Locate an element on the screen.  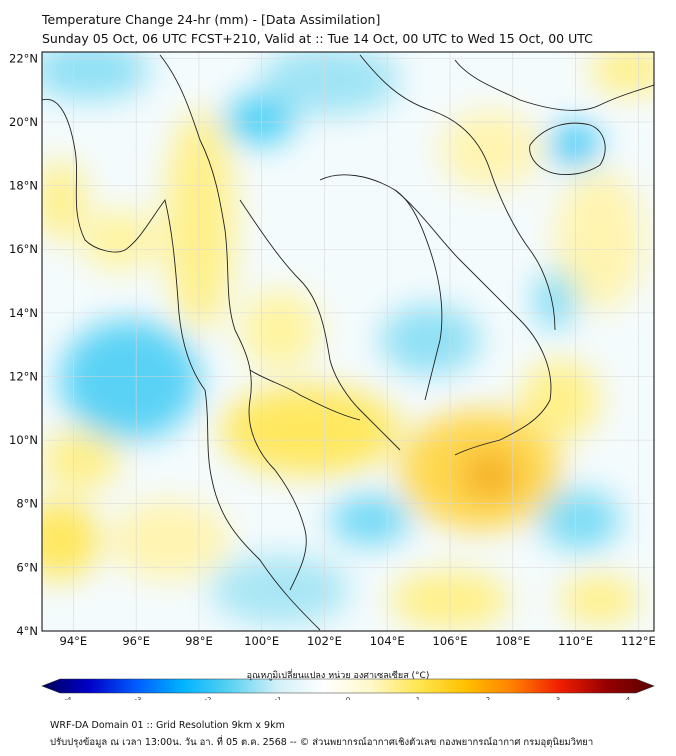
lat-tick-label: 16°N is located at coordinates (23, 249).